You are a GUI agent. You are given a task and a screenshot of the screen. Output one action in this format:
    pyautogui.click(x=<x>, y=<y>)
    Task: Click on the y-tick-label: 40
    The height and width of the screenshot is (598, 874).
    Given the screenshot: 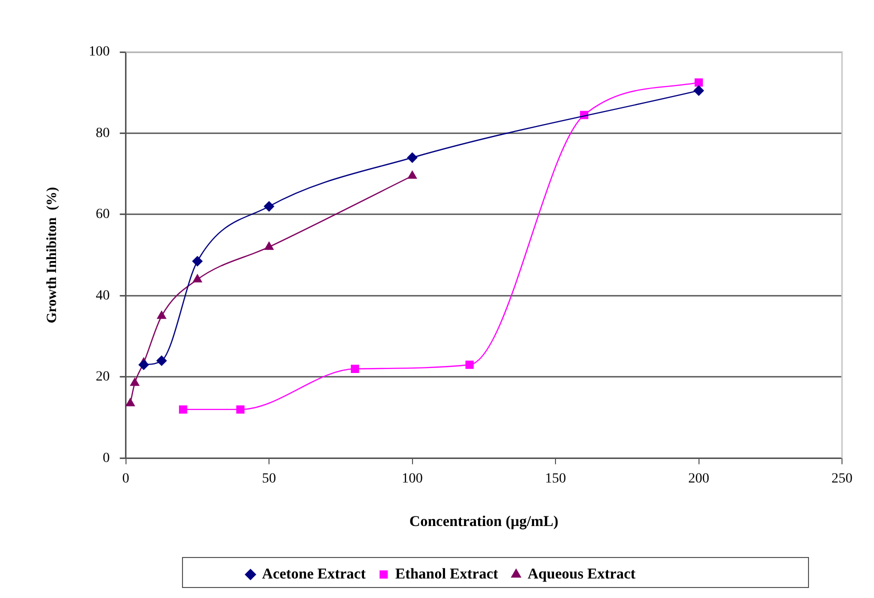 What is the action you would take?
    pyautogui.click(x=103, y=296)
    